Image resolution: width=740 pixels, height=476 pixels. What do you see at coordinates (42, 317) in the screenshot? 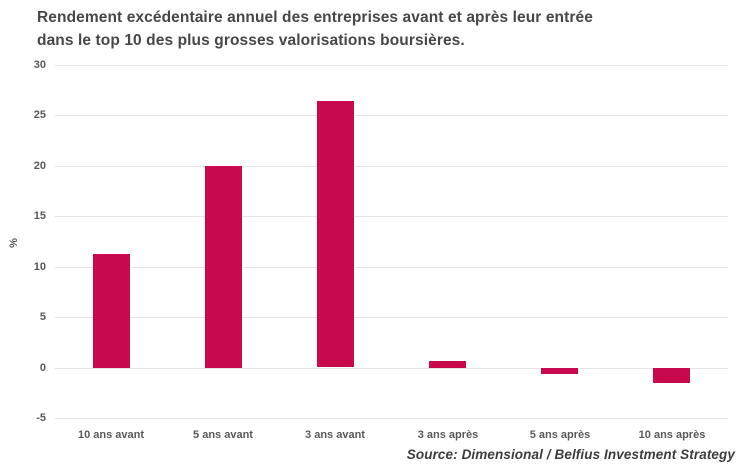
I see `y-tick-5: 5` at bounding box center [42, 317].